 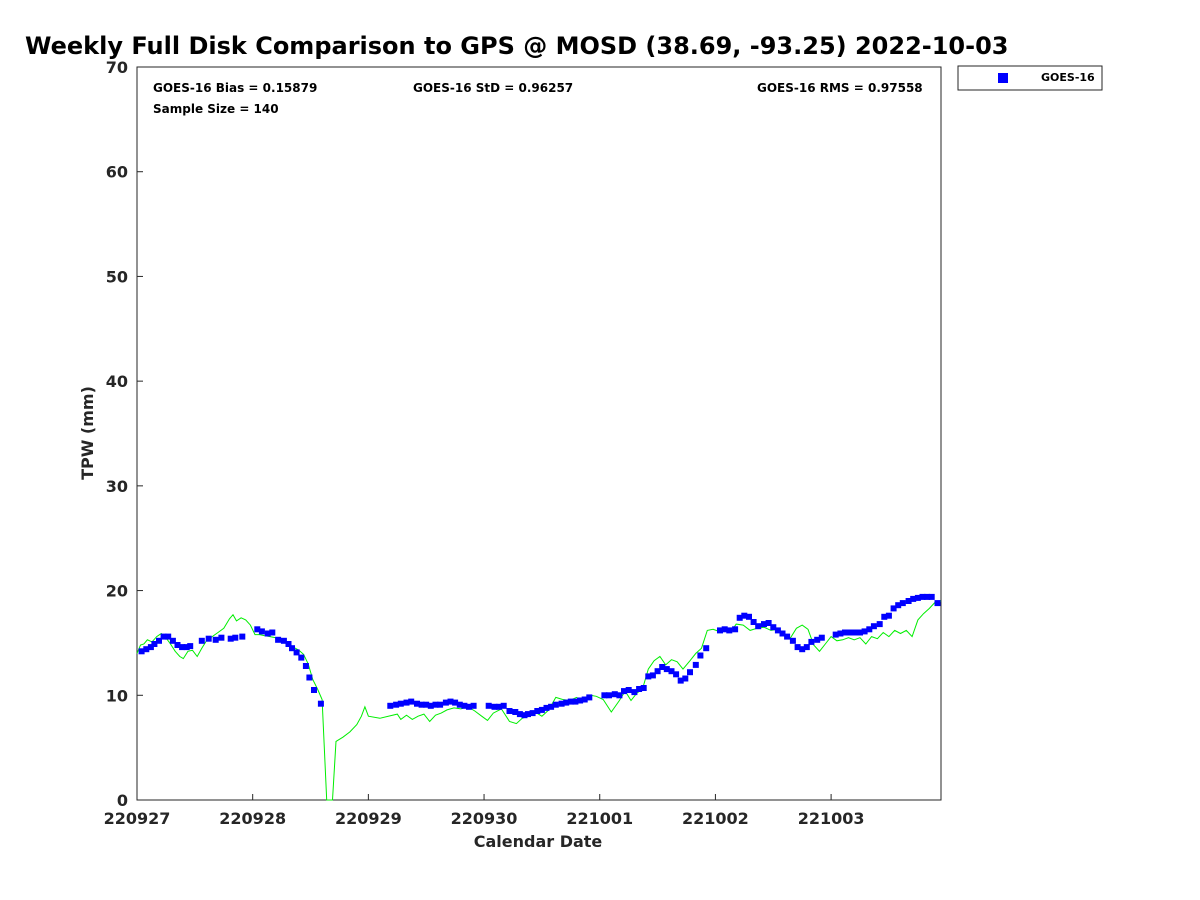 I want to click on legend-label-goes16: GOES-16, so click(x=1068, y=77).